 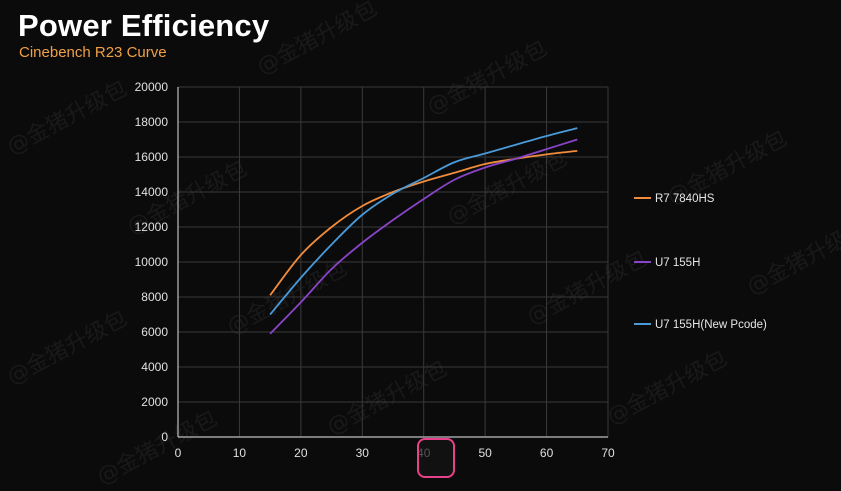 I want to click on chart-legend: R7 7840HS U7 155H U7 155H(New Pcode), so click(x=700, y=262).